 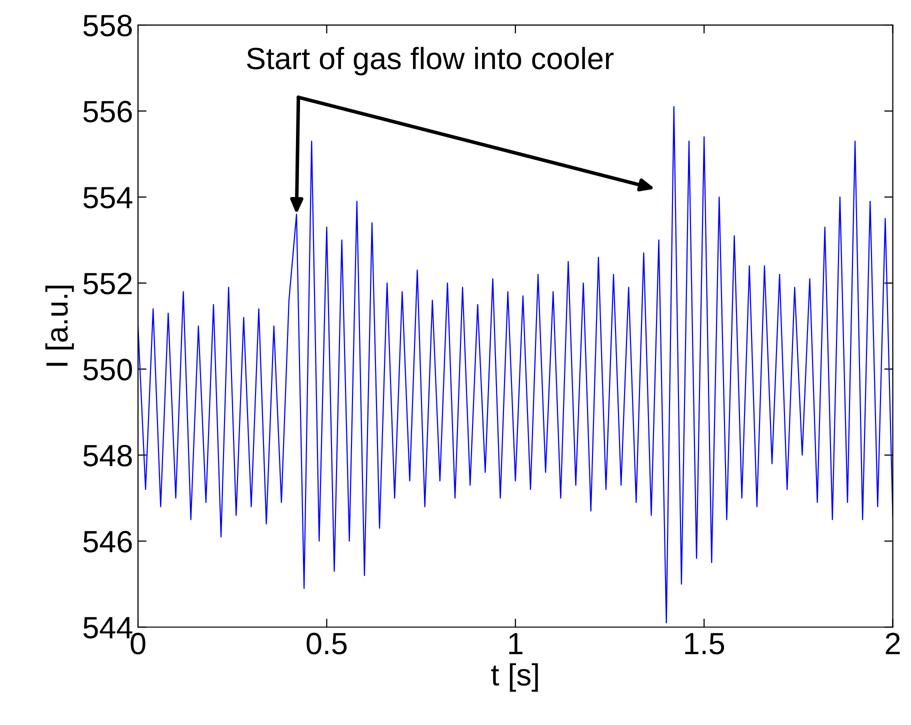 What do you see at coordinates (107, 25) in the screenshot?
I see `y-tick-label: 558` at bounding box center [107, 25].